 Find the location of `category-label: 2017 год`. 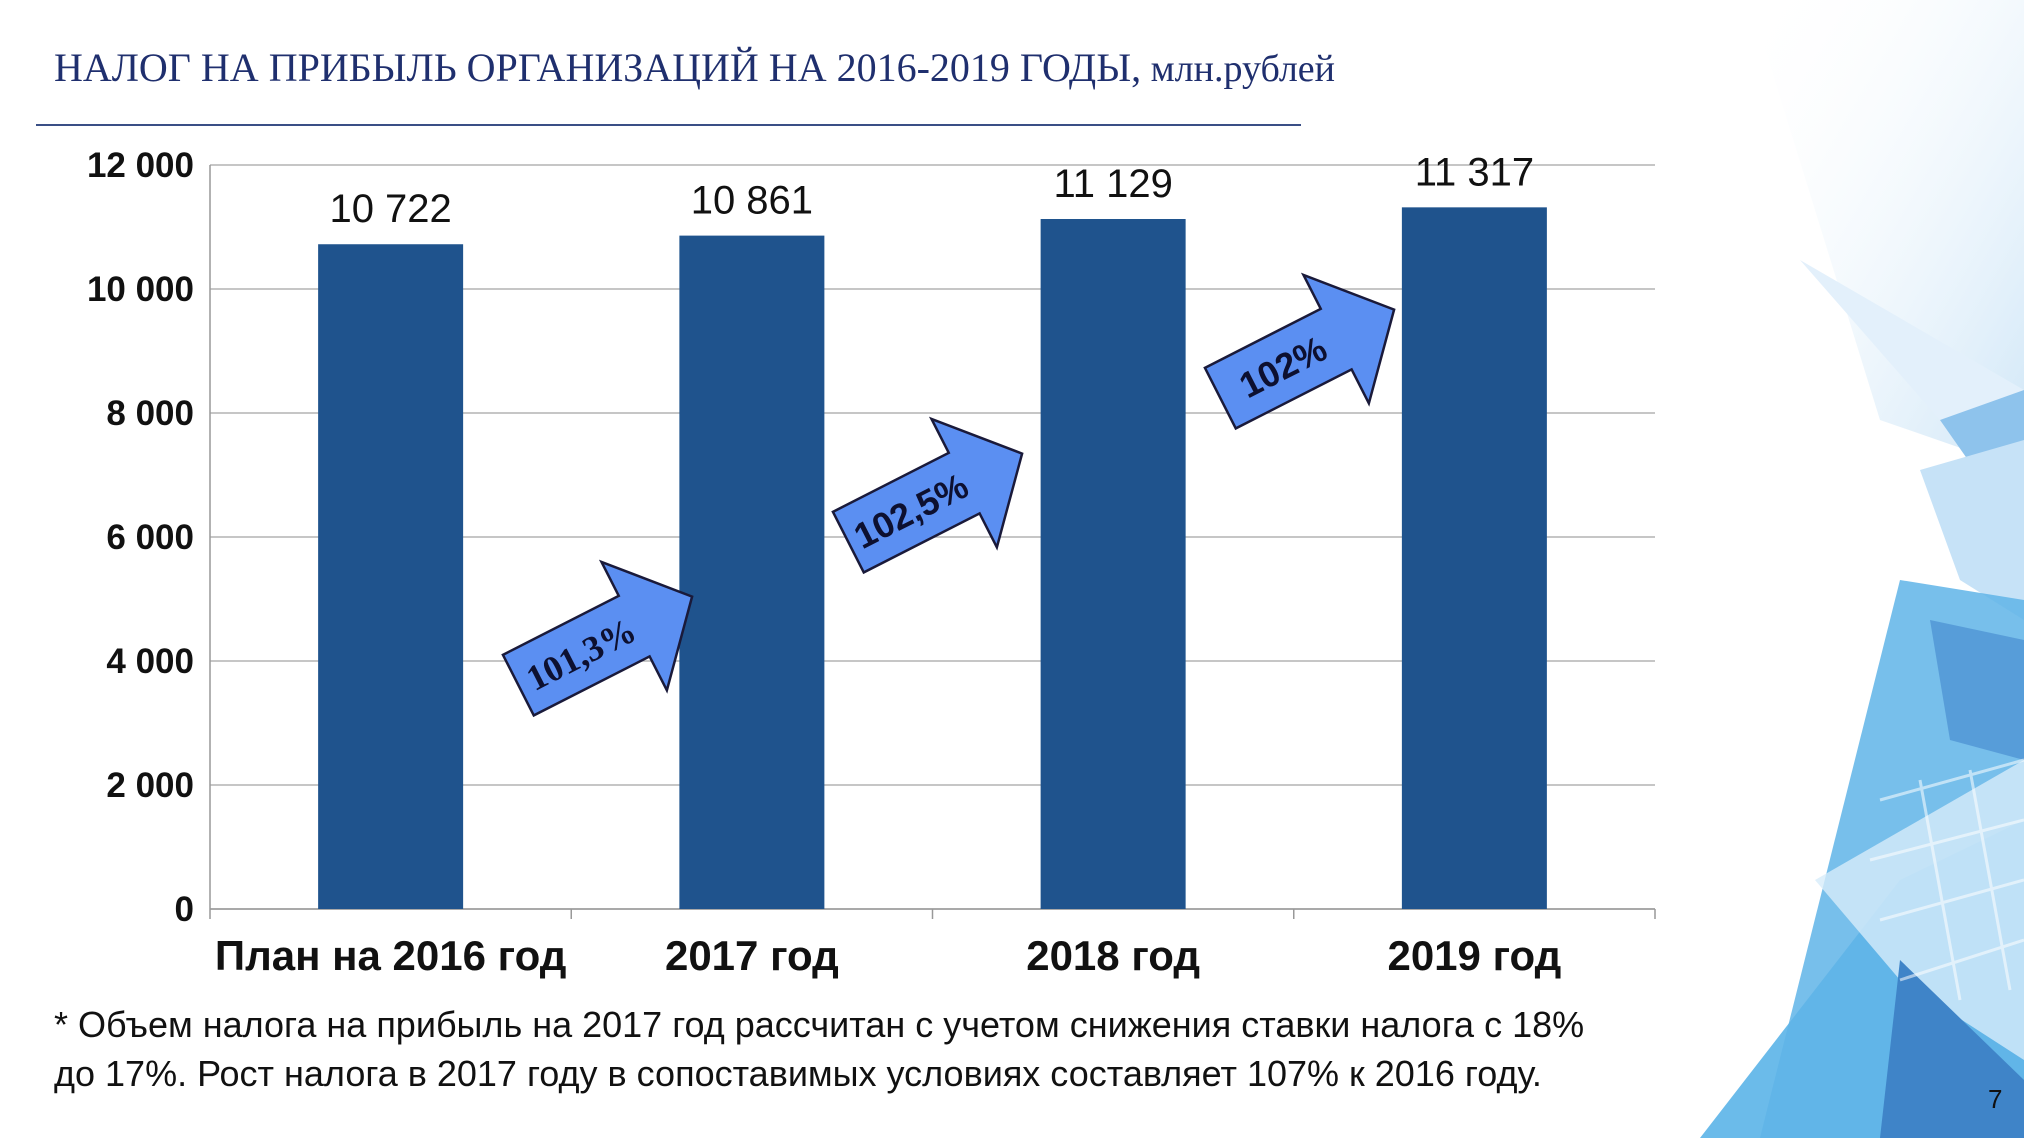

category-label: 2017 год is located at coordinates (752, 955).